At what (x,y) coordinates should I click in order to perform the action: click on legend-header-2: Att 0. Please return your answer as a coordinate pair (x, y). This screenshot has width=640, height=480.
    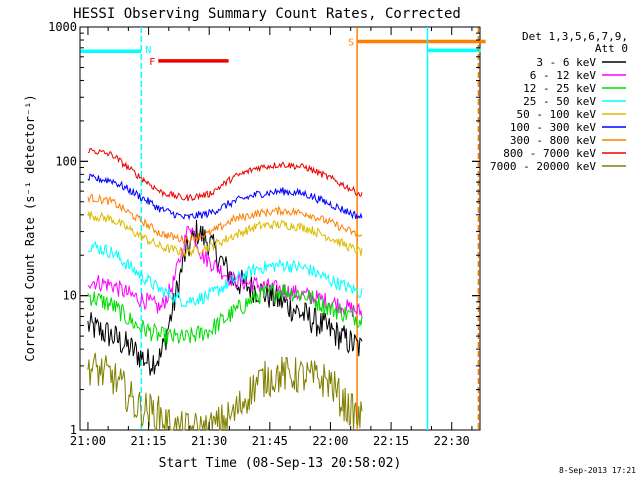
    Looking at the image, I should click on (611, 48).